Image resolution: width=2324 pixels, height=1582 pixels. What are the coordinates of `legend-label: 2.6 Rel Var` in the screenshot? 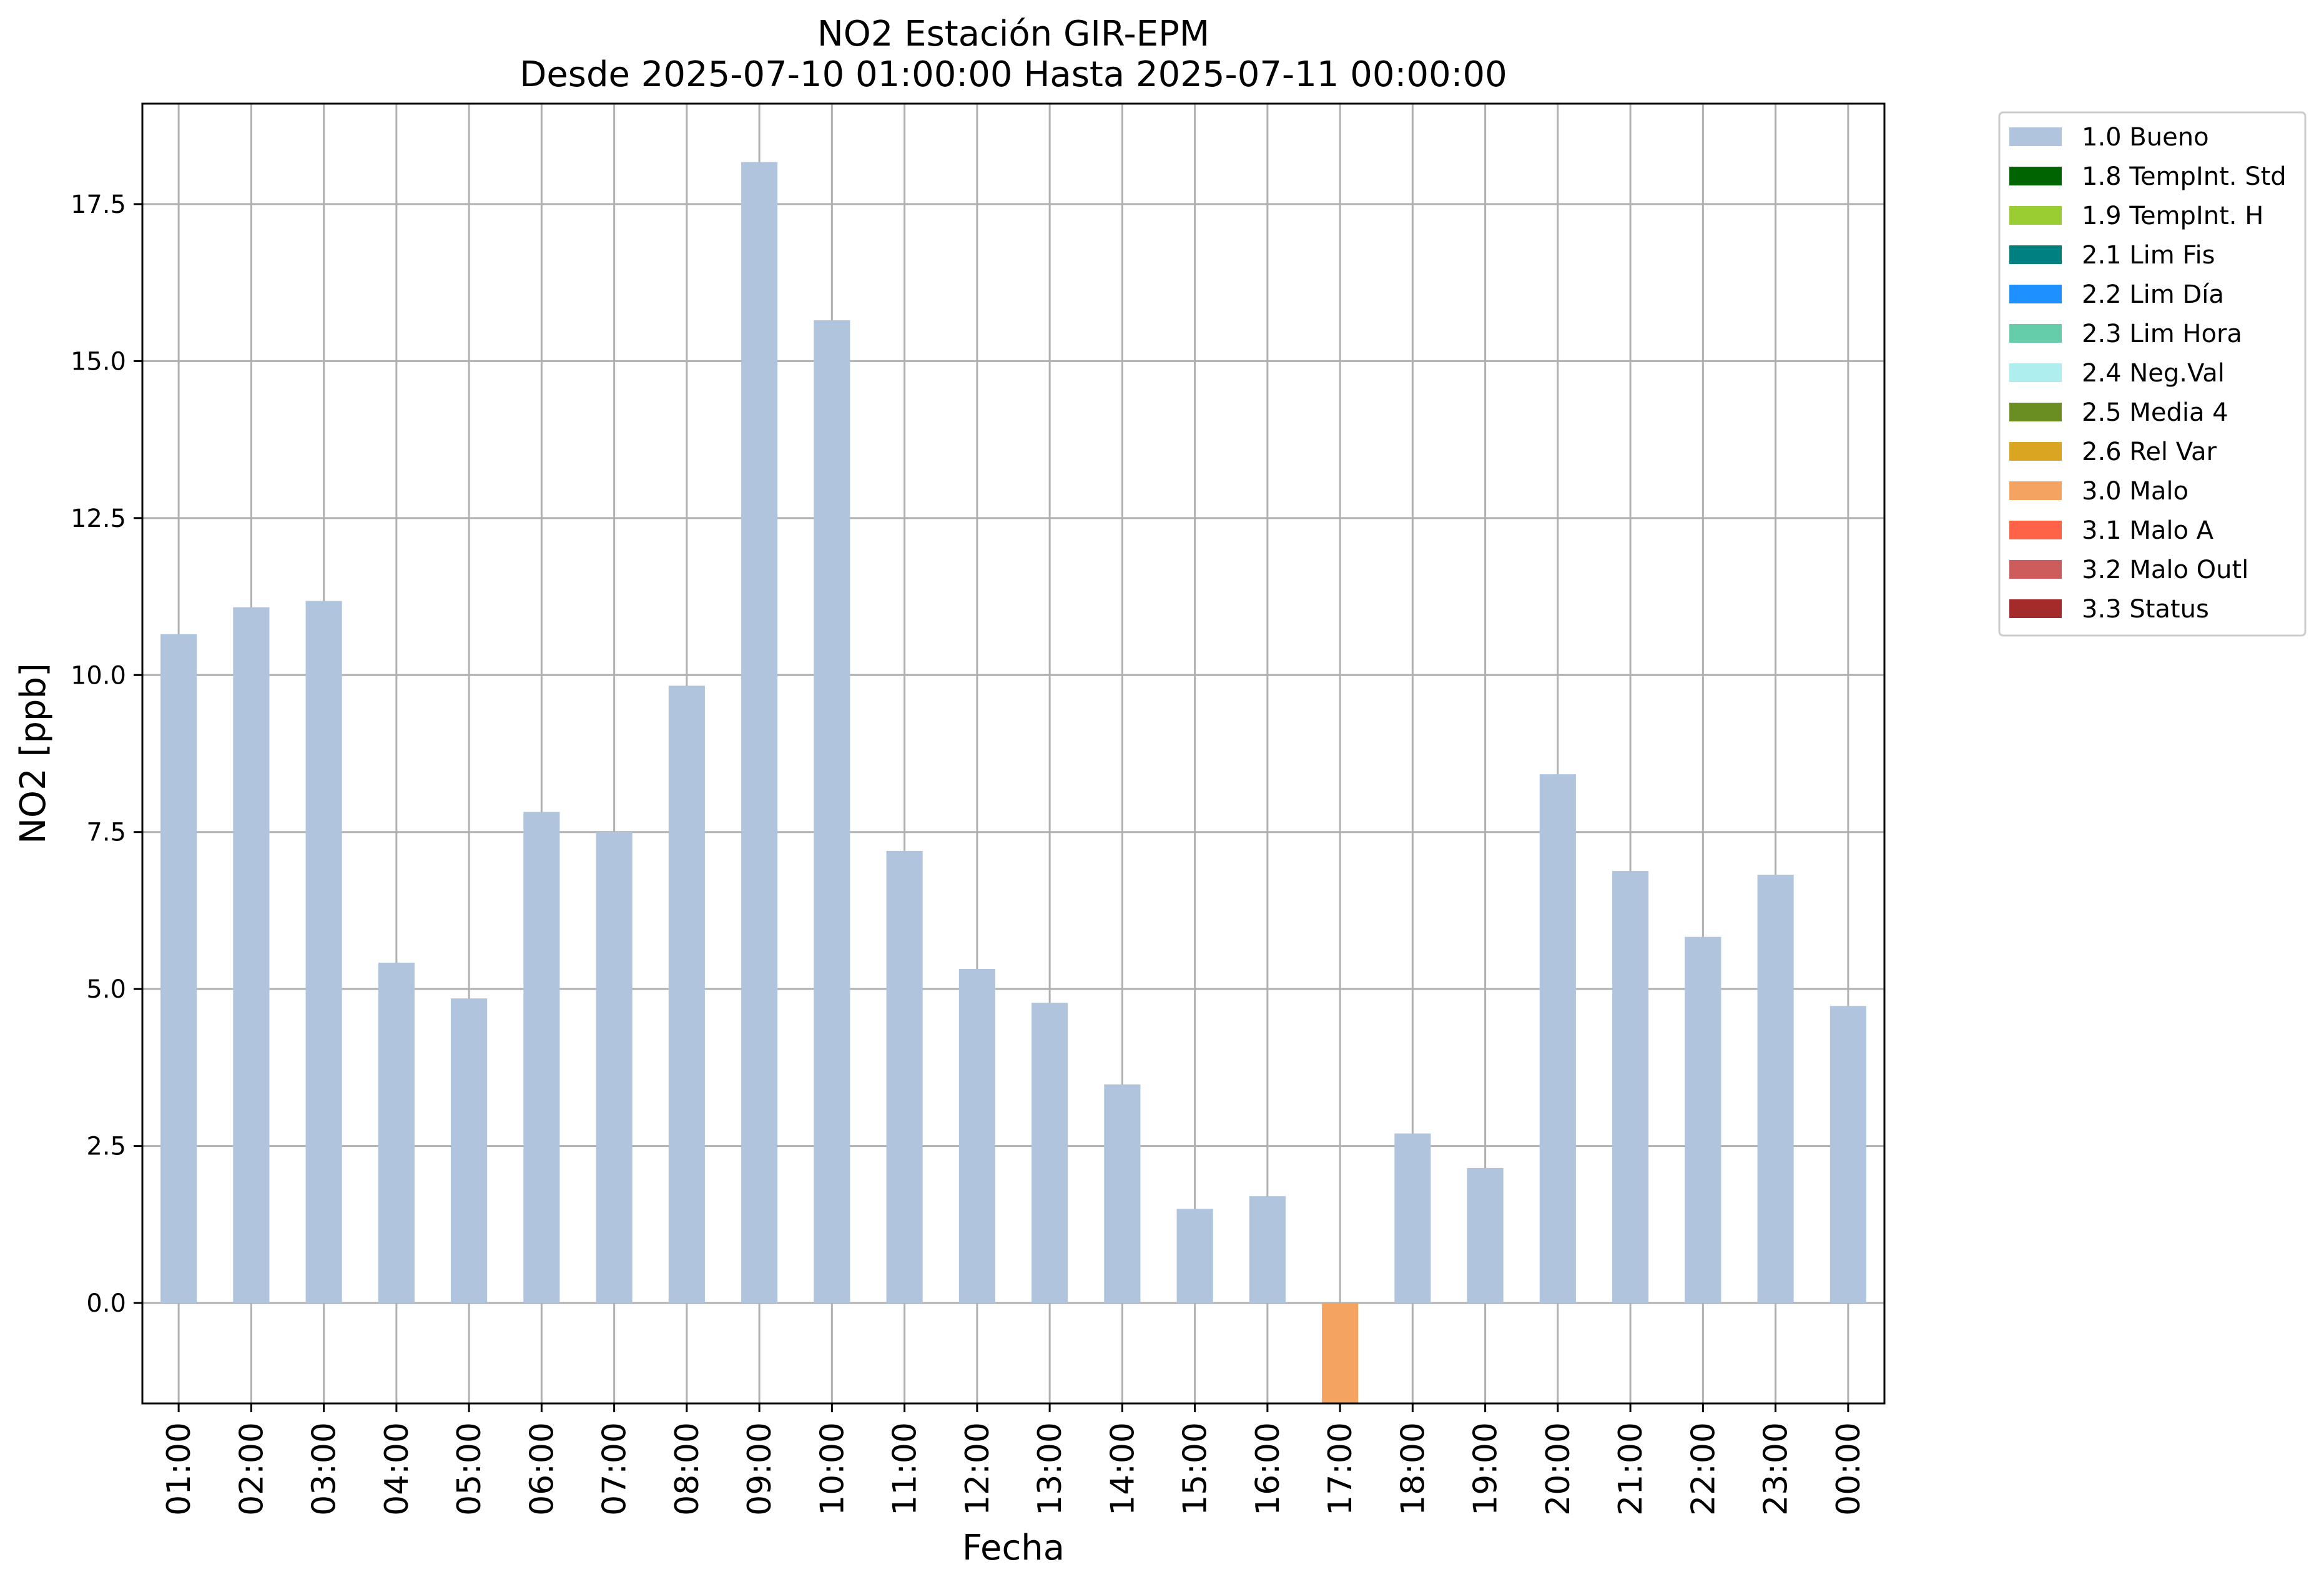 It's located at (2149, 452).